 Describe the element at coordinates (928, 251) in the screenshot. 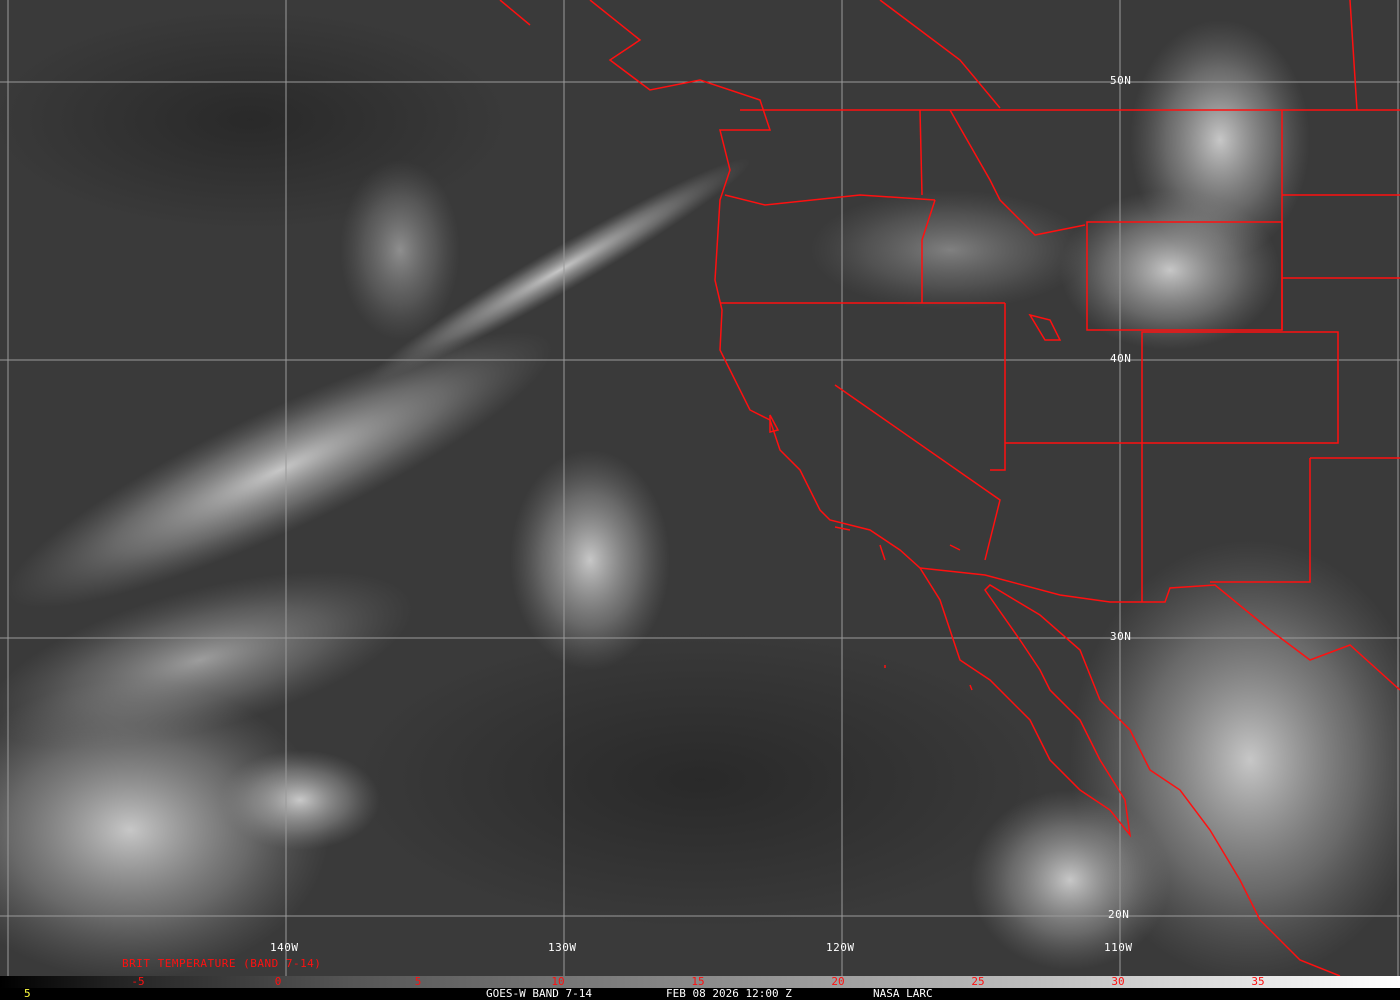

I see `state-border-or-id` at that location.